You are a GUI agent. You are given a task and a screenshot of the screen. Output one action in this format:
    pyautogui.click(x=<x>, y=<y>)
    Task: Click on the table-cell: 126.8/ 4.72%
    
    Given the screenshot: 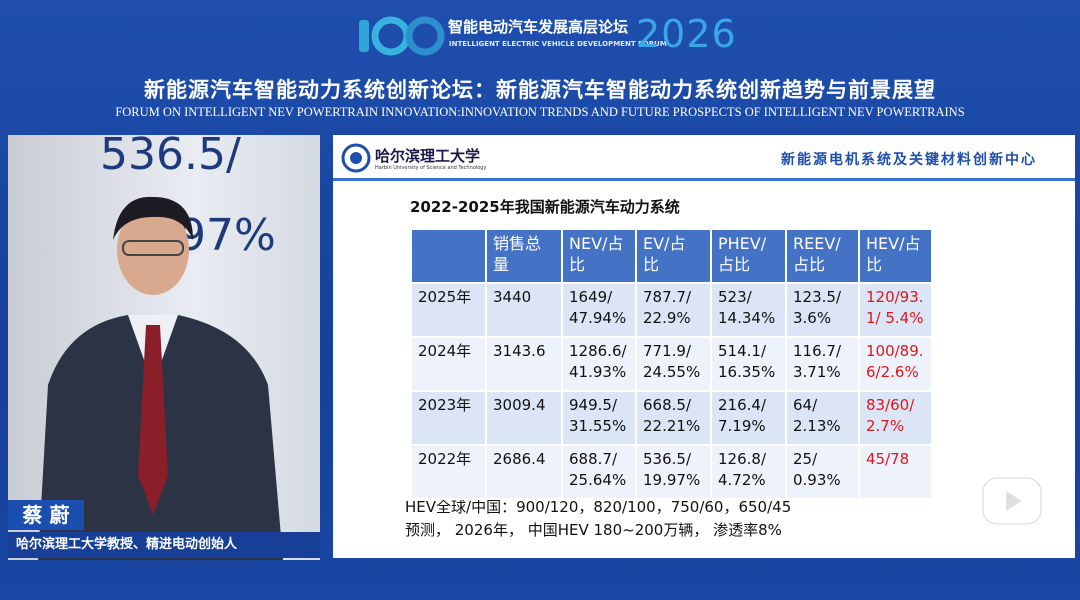 What is the action you would take?
    pyautogui.click(x=748, y=472)
    